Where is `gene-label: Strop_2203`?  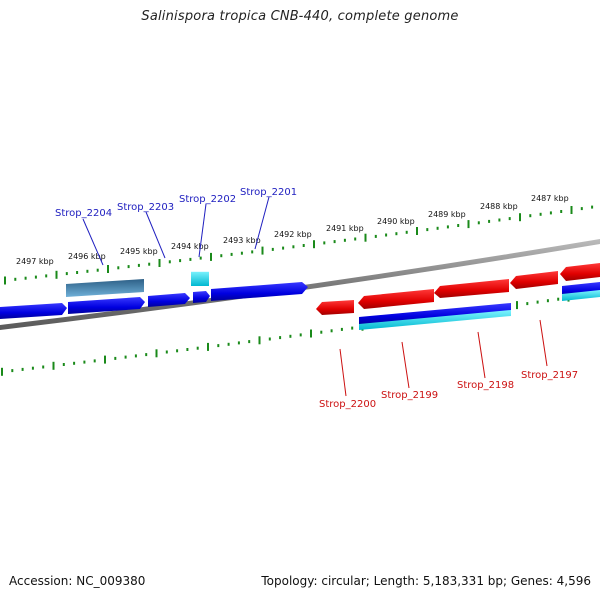
gene-label: Strop_2203 is located at coordinates (145, 207).